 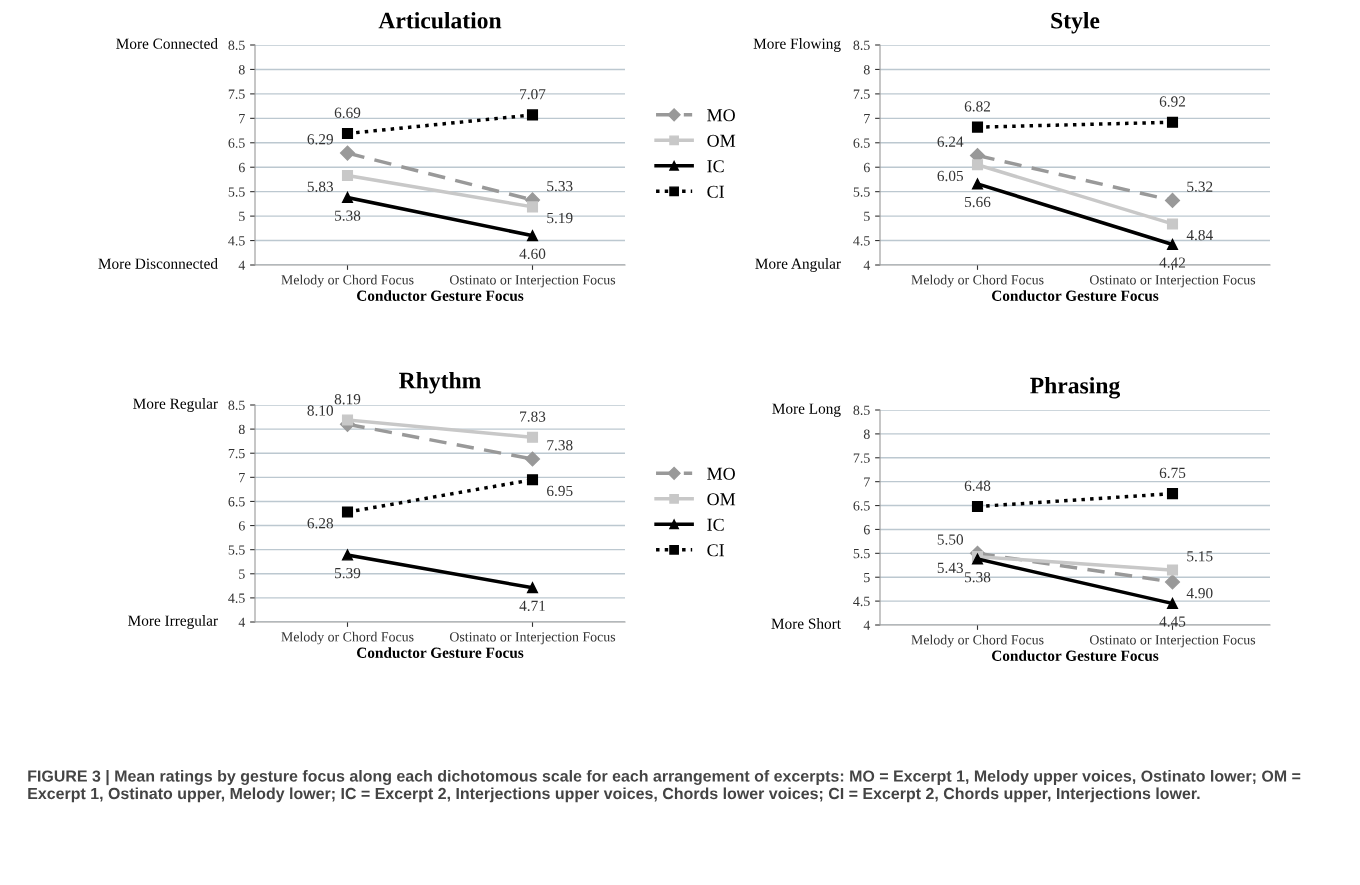 What do you see at coordinates (1075, 22) in the screenshot?
I see `chart-title: Style` at bounding box center [1075, 22].